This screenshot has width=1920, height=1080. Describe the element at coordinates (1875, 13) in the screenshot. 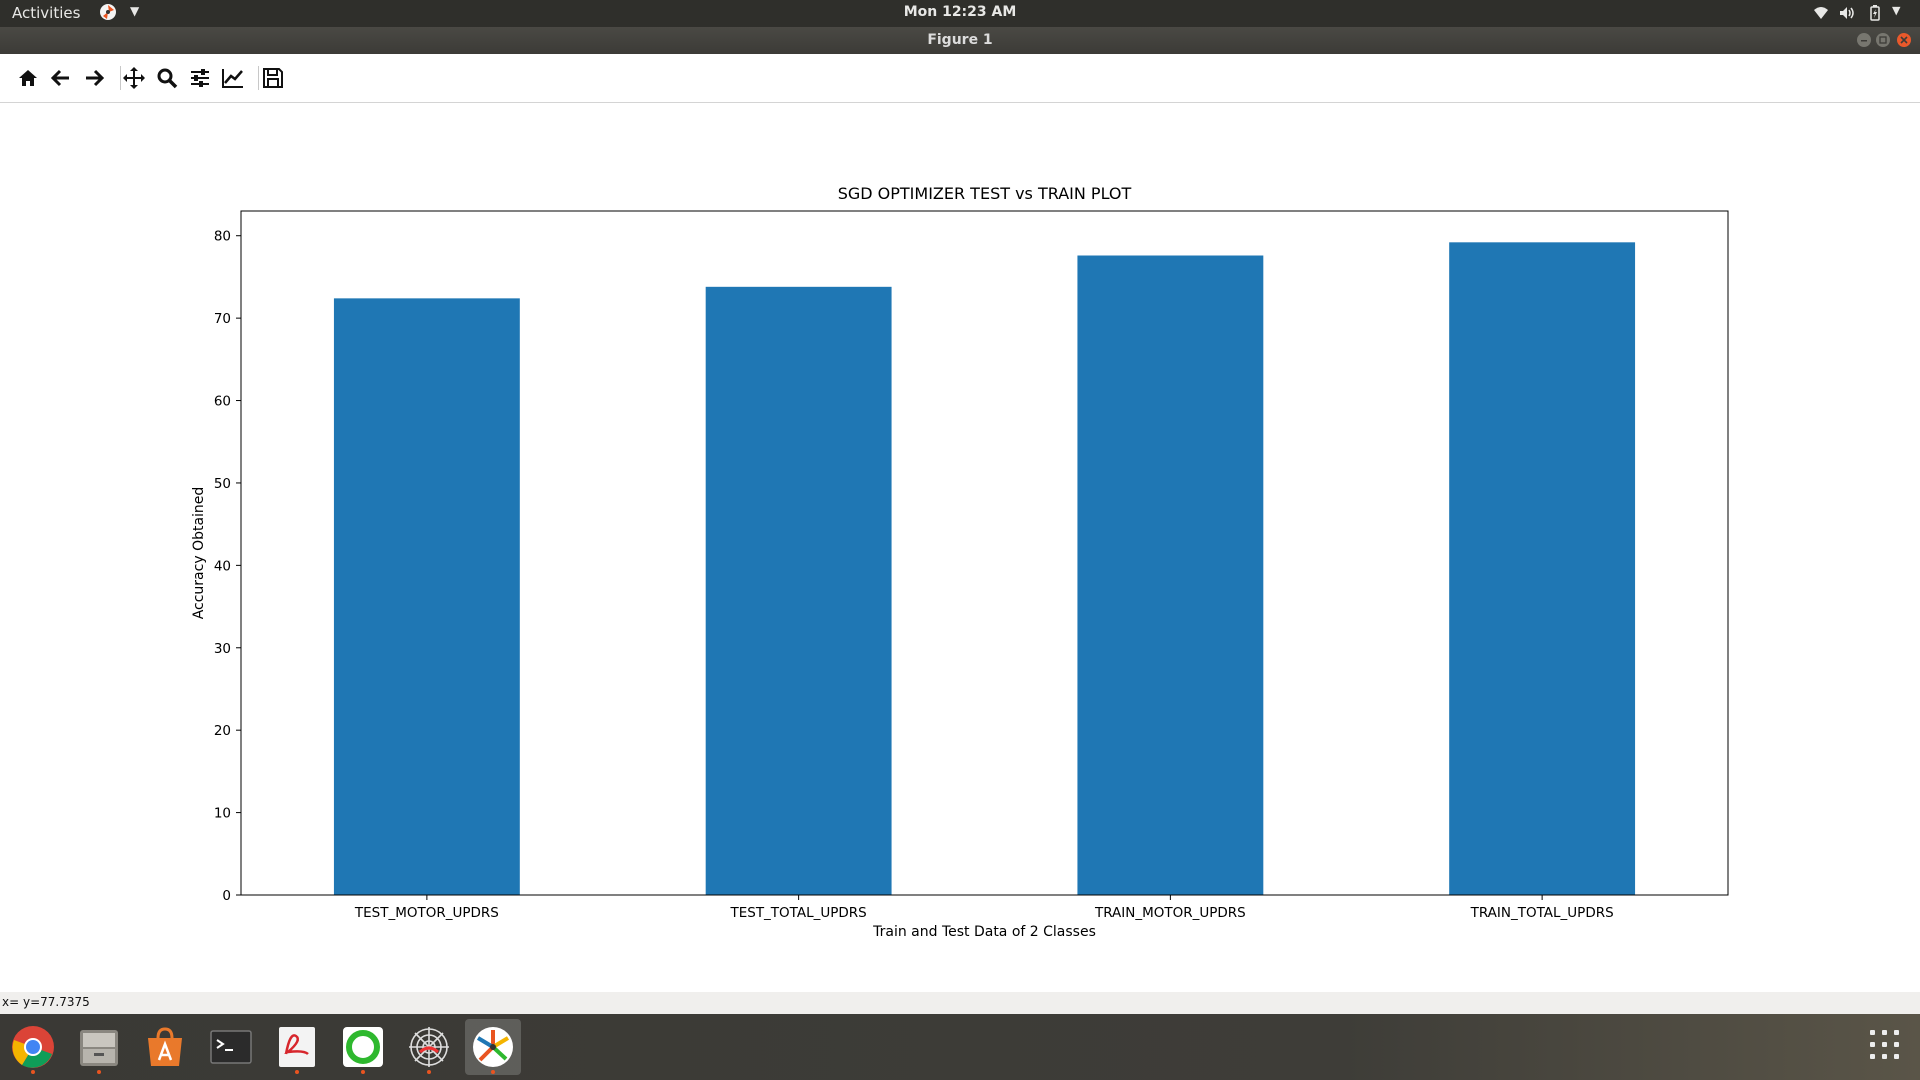

I see `battery-icon` at that location.